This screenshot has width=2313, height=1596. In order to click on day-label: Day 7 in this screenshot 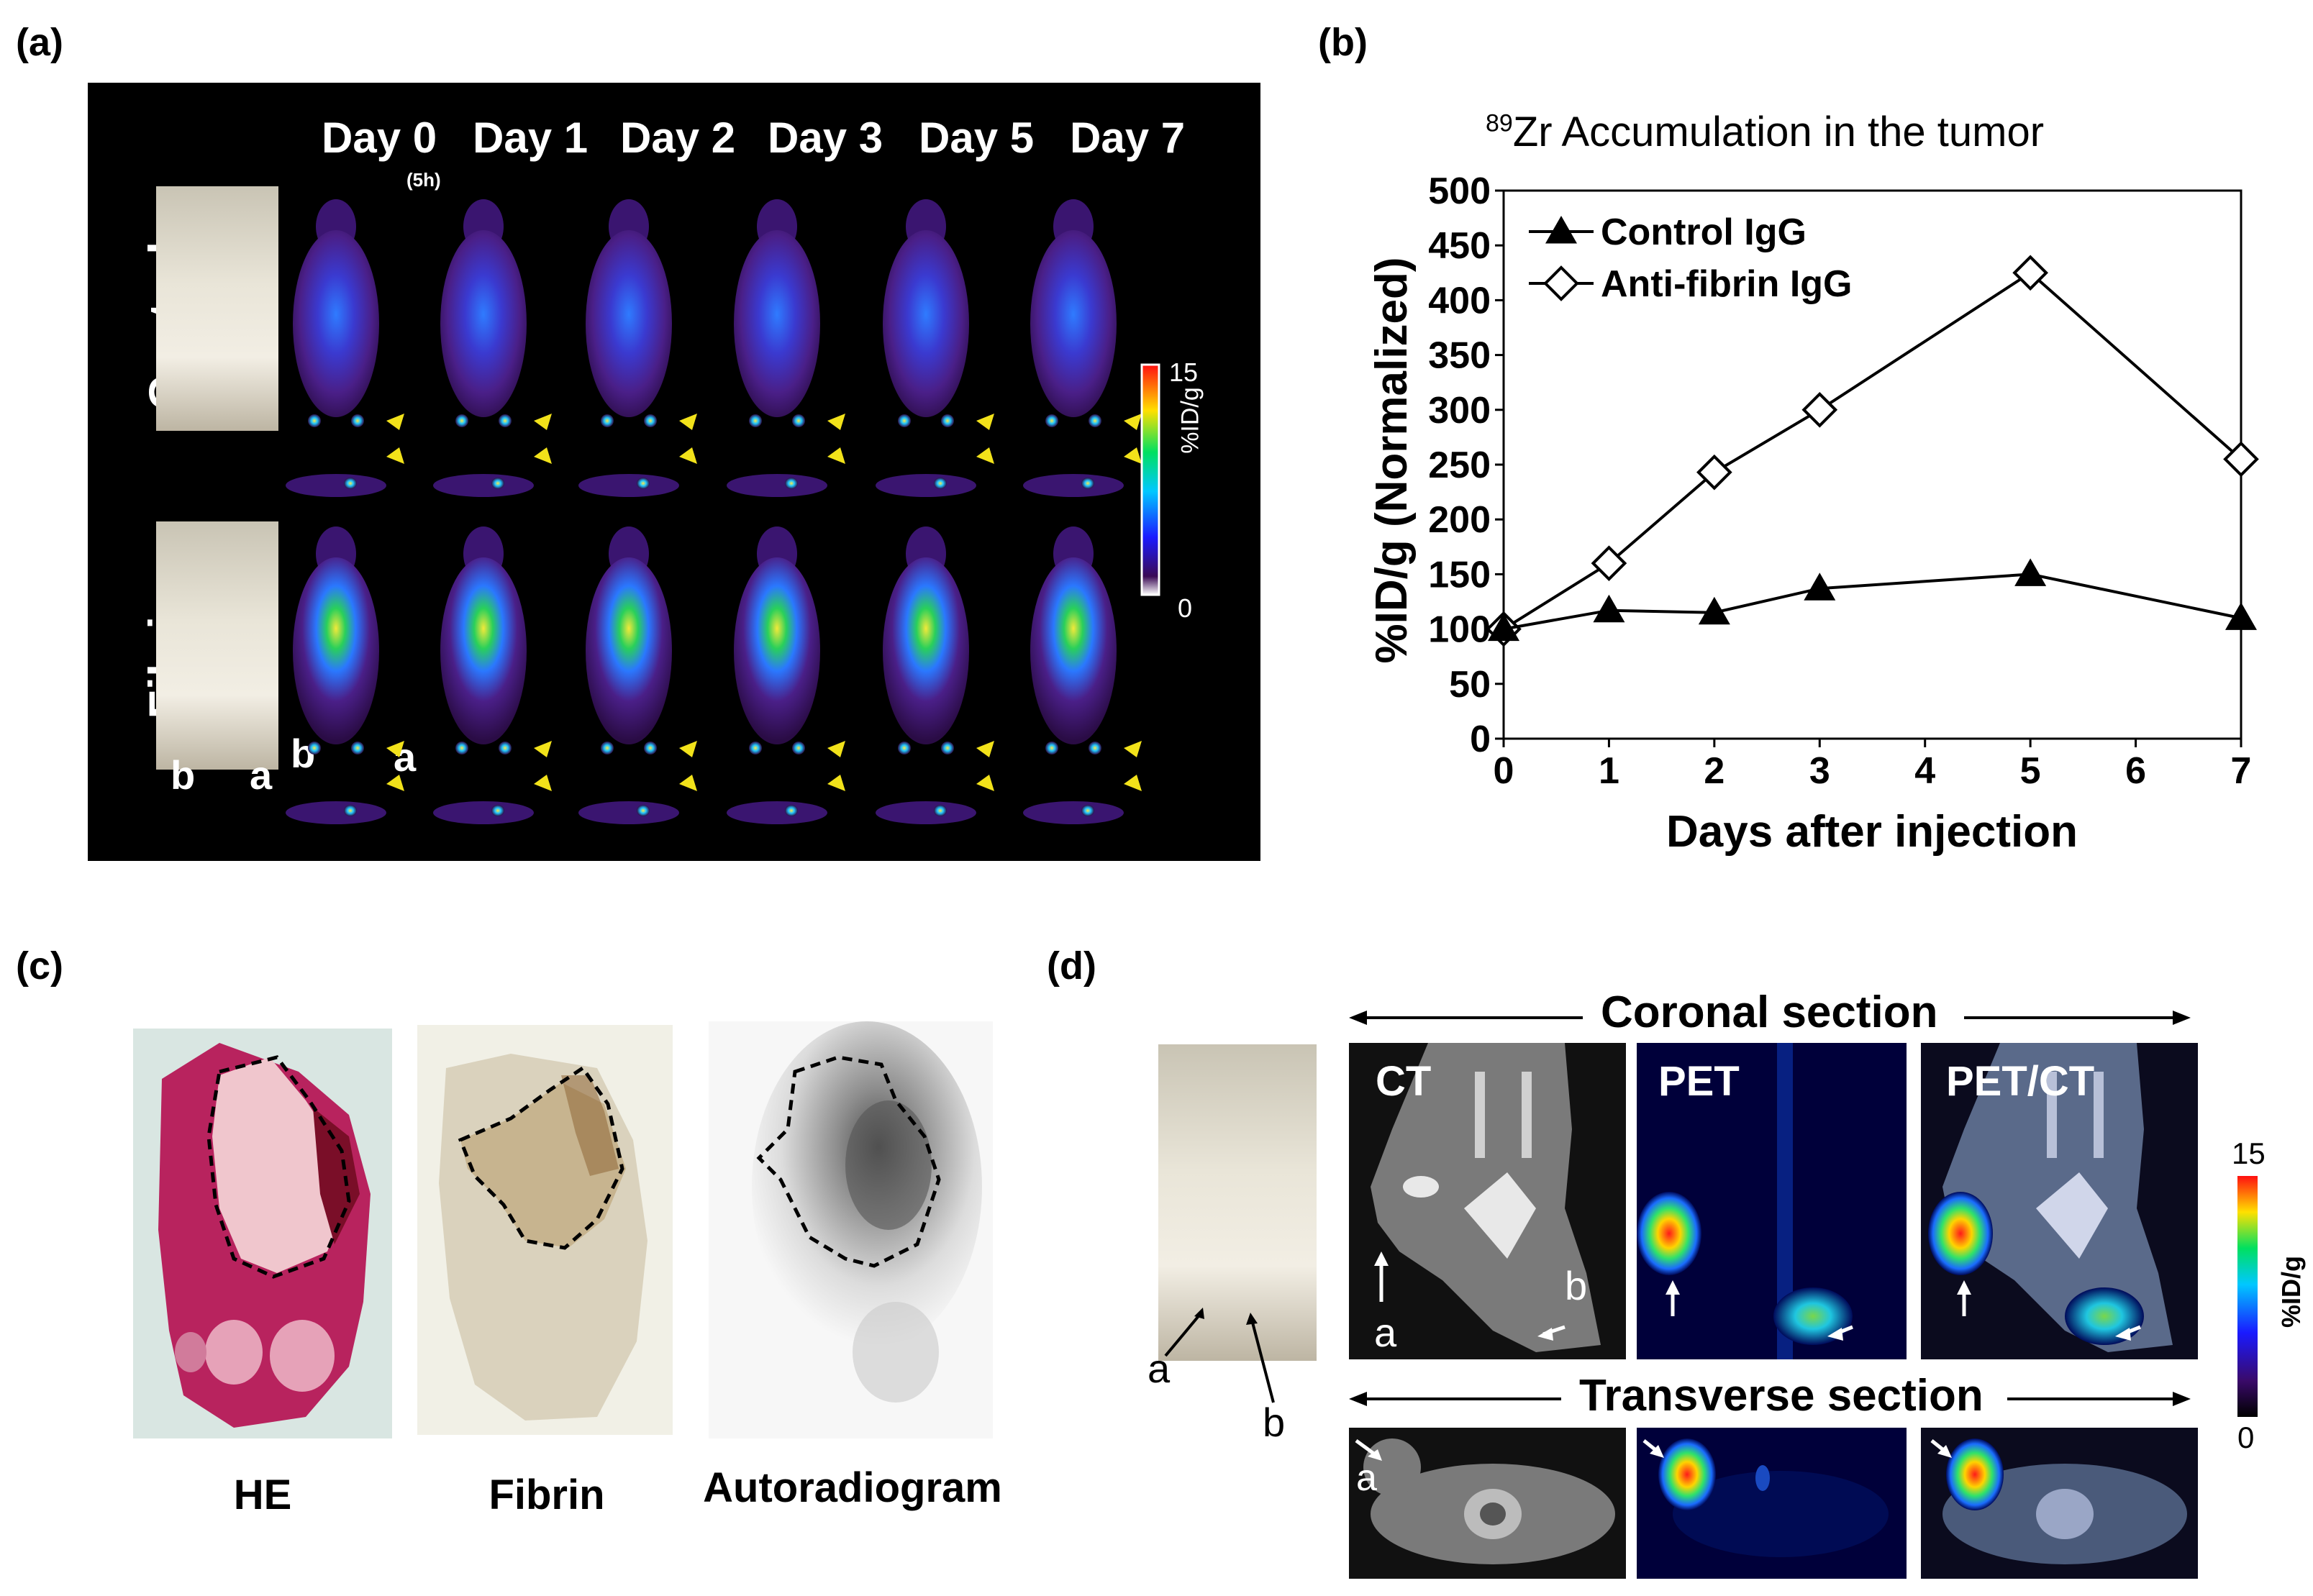, I will do `click(1128, 138)`.